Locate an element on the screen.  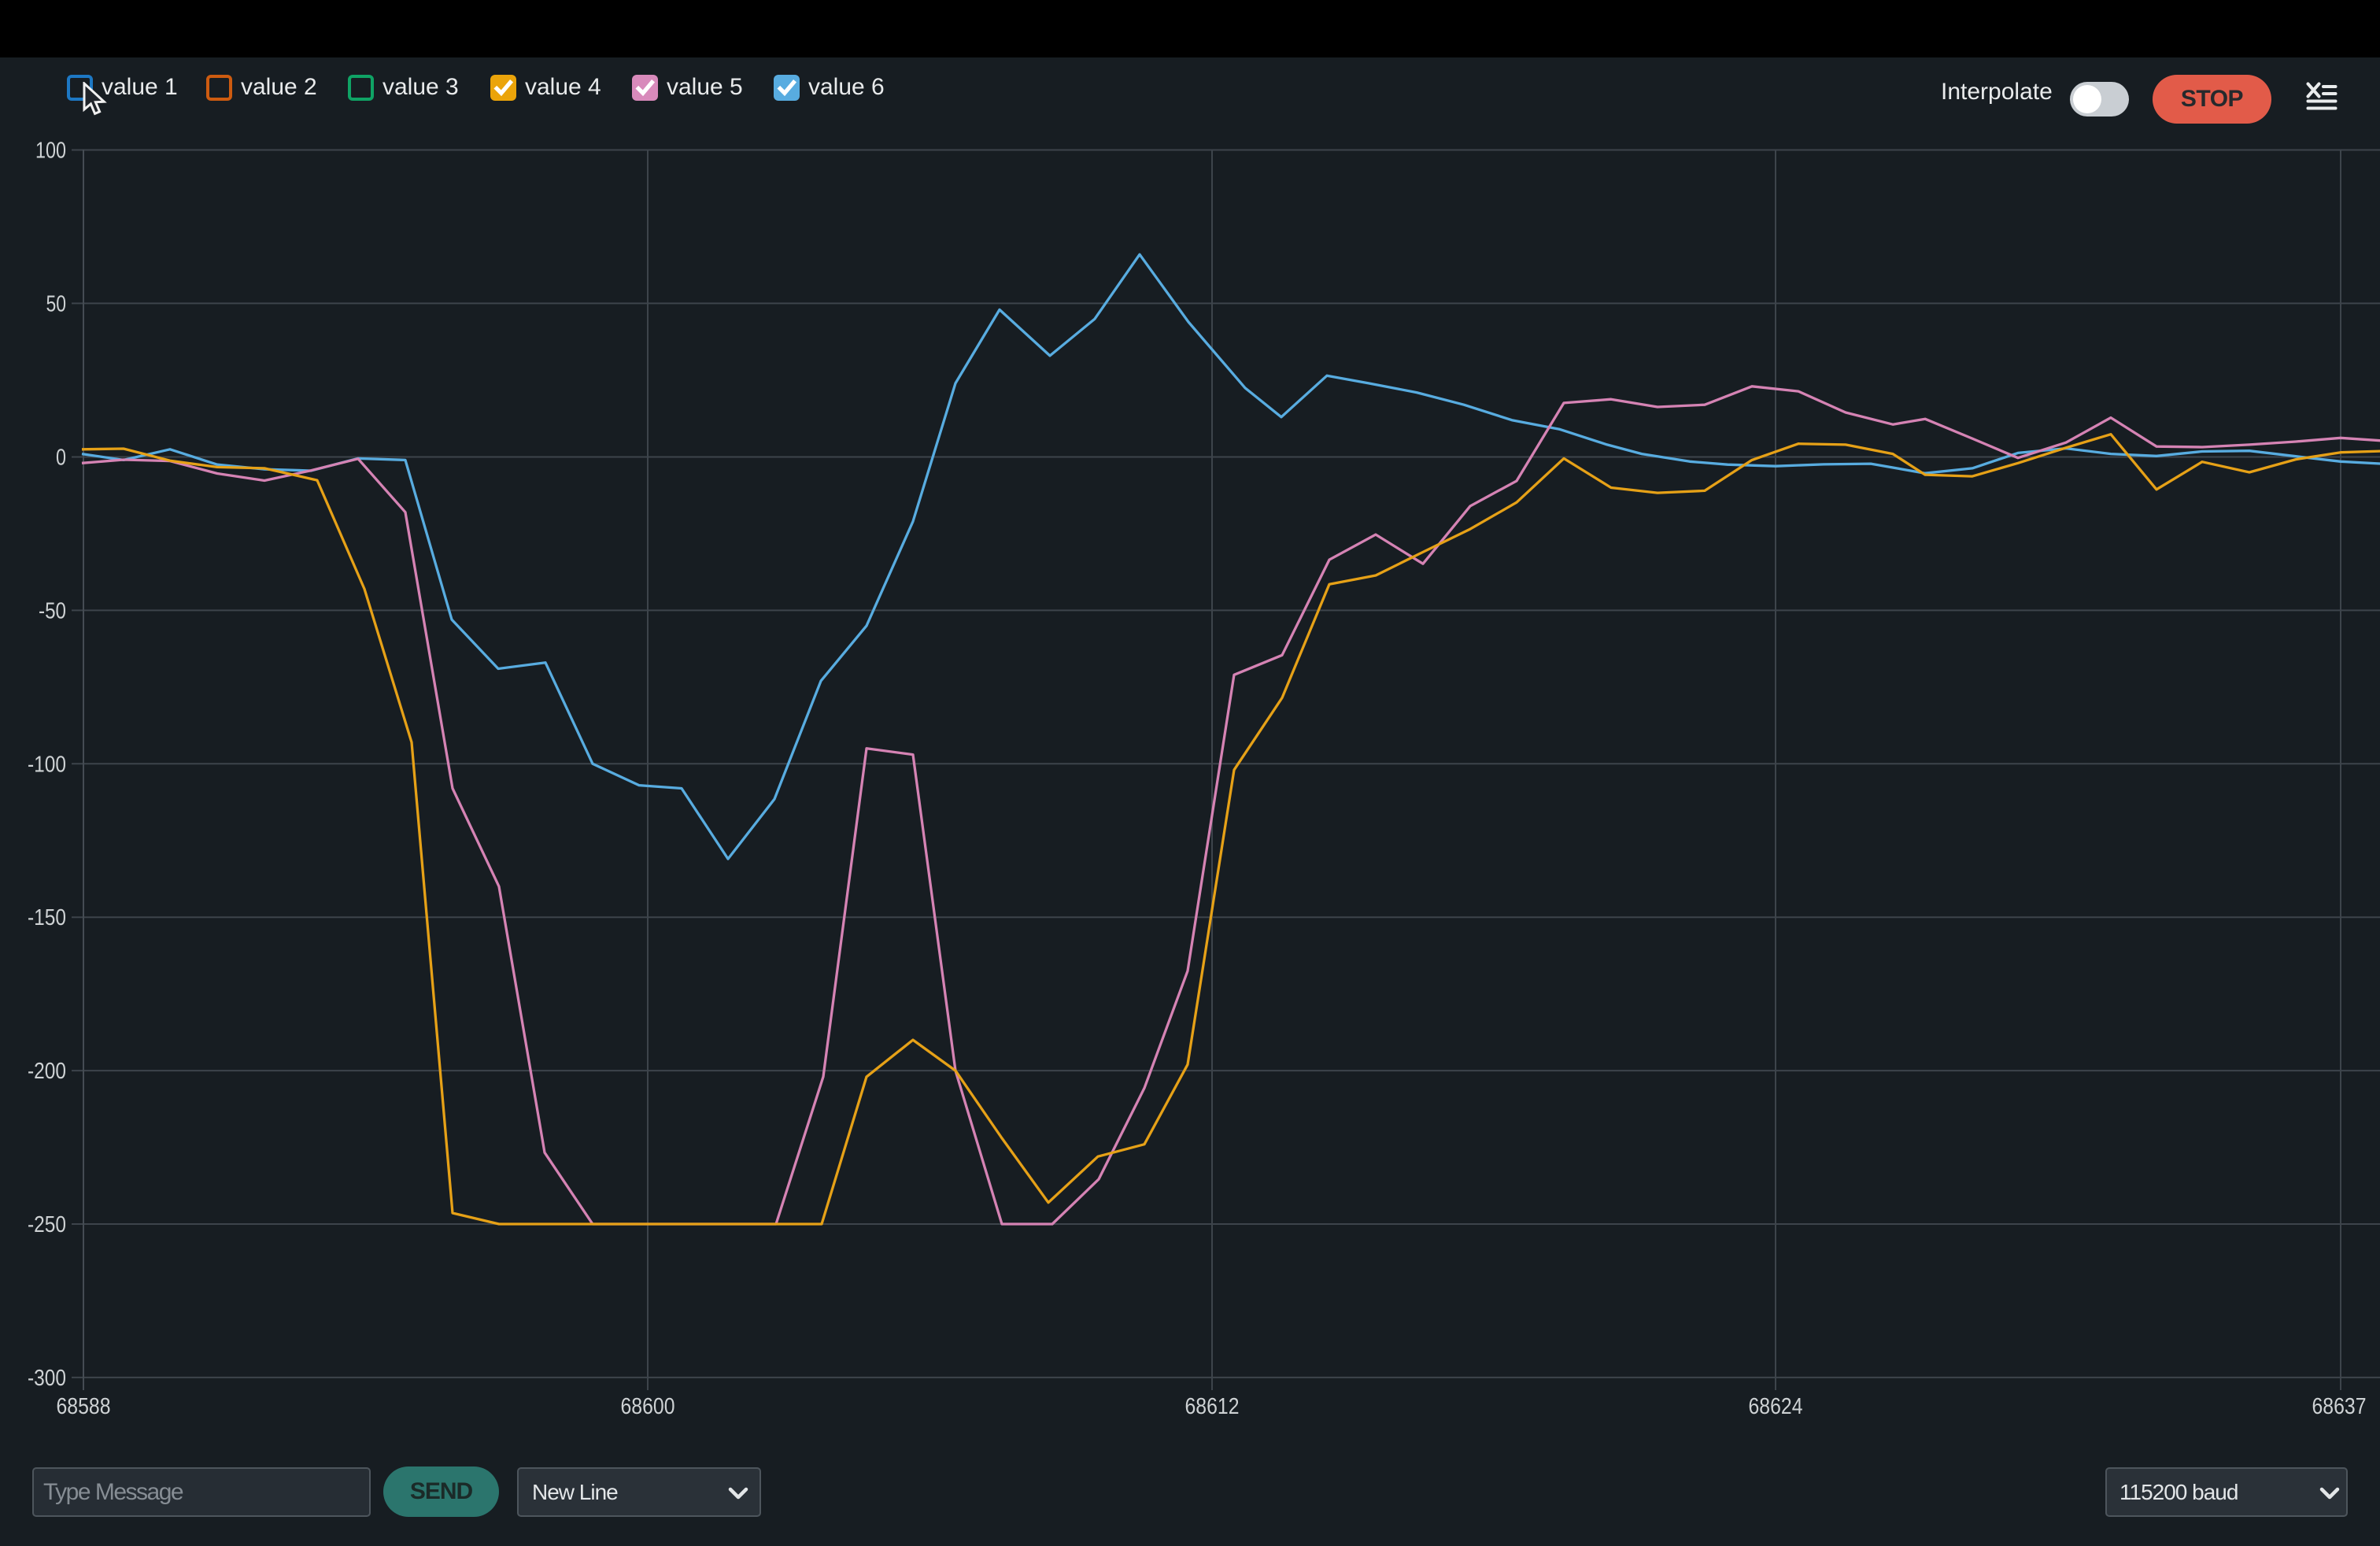
svg-text: 50 is located at coordinates (56, 303).